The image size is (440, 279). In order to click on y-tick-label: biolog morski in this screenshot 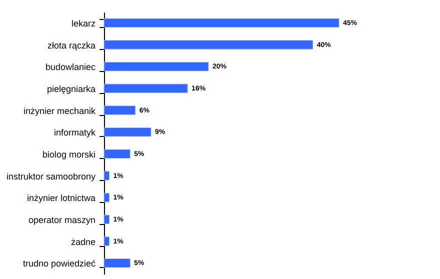, I will do `click(69, 154)`.